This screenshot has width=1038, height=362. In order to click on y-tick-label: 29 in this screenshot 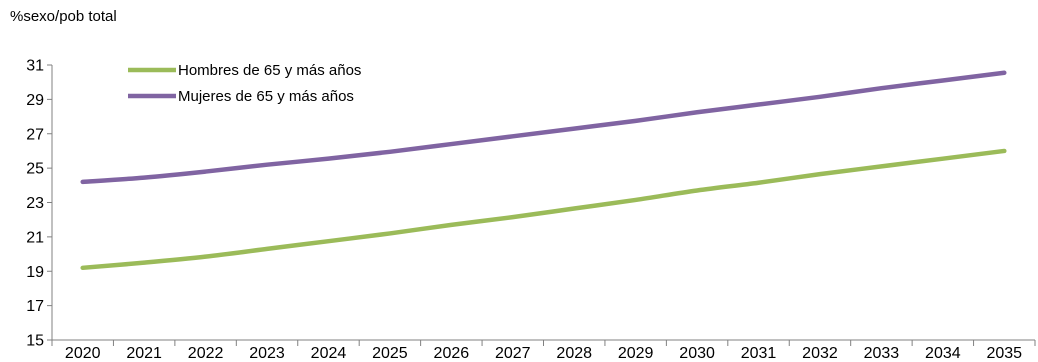, I will do `click(35, 100)`.